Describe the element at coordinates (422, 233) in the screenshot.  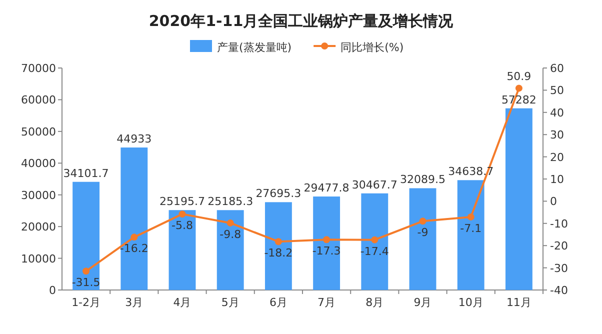
I see `data-label: -9` at that location.